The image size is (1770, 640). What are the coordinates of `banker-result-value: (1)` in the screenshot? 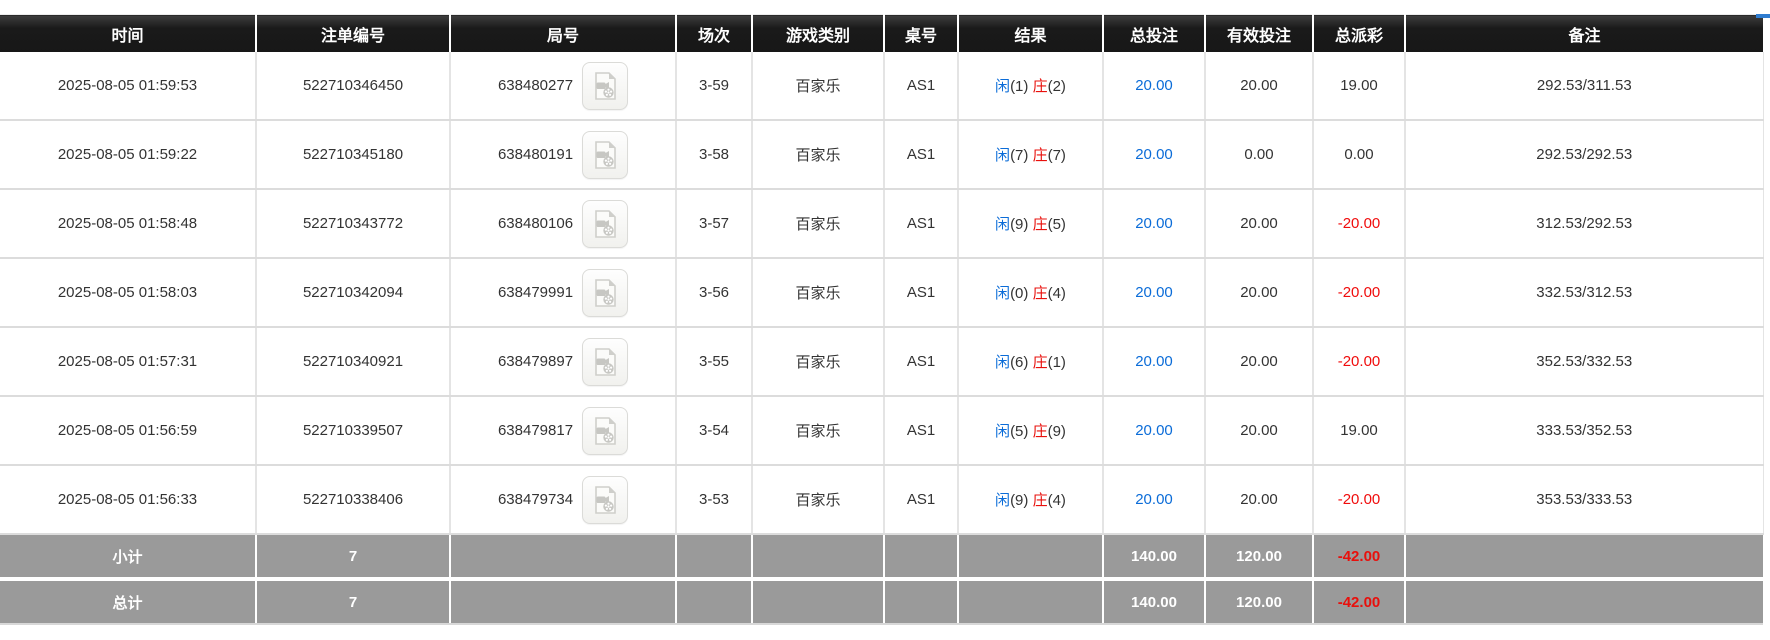 It's located at (1056, 362).